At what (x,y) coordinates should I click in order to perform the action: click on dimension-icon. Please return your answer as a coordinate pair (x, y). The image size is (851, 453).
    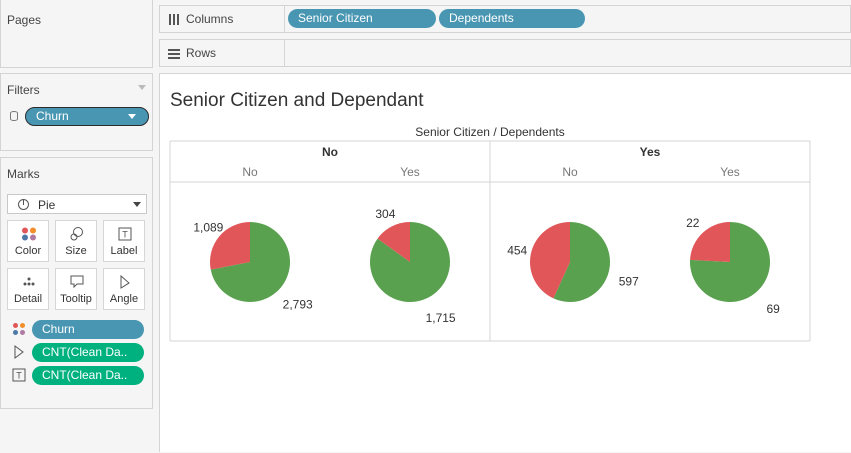
    Looking at the image, I should click on (14, 116).